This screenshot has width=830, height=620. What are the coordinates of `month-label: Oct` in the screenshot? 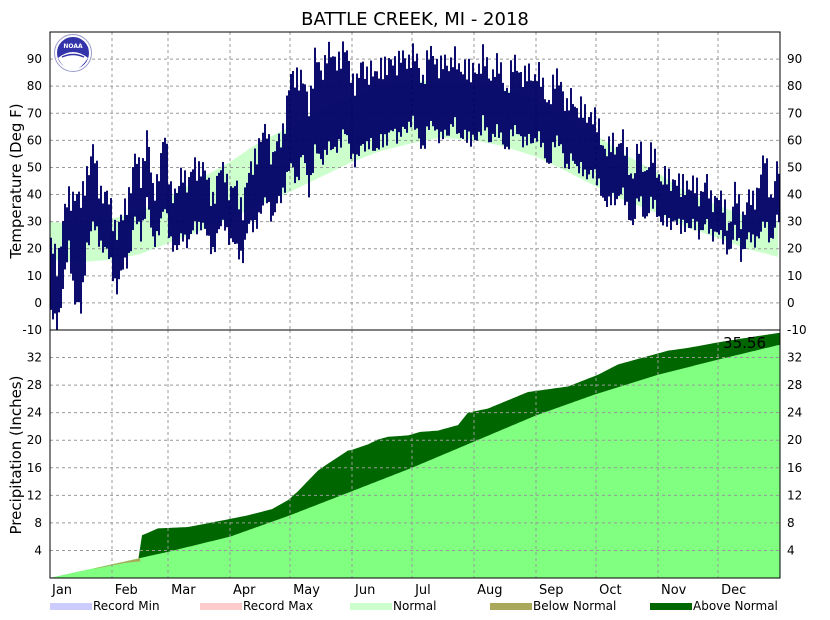 It's located at (610, 590).